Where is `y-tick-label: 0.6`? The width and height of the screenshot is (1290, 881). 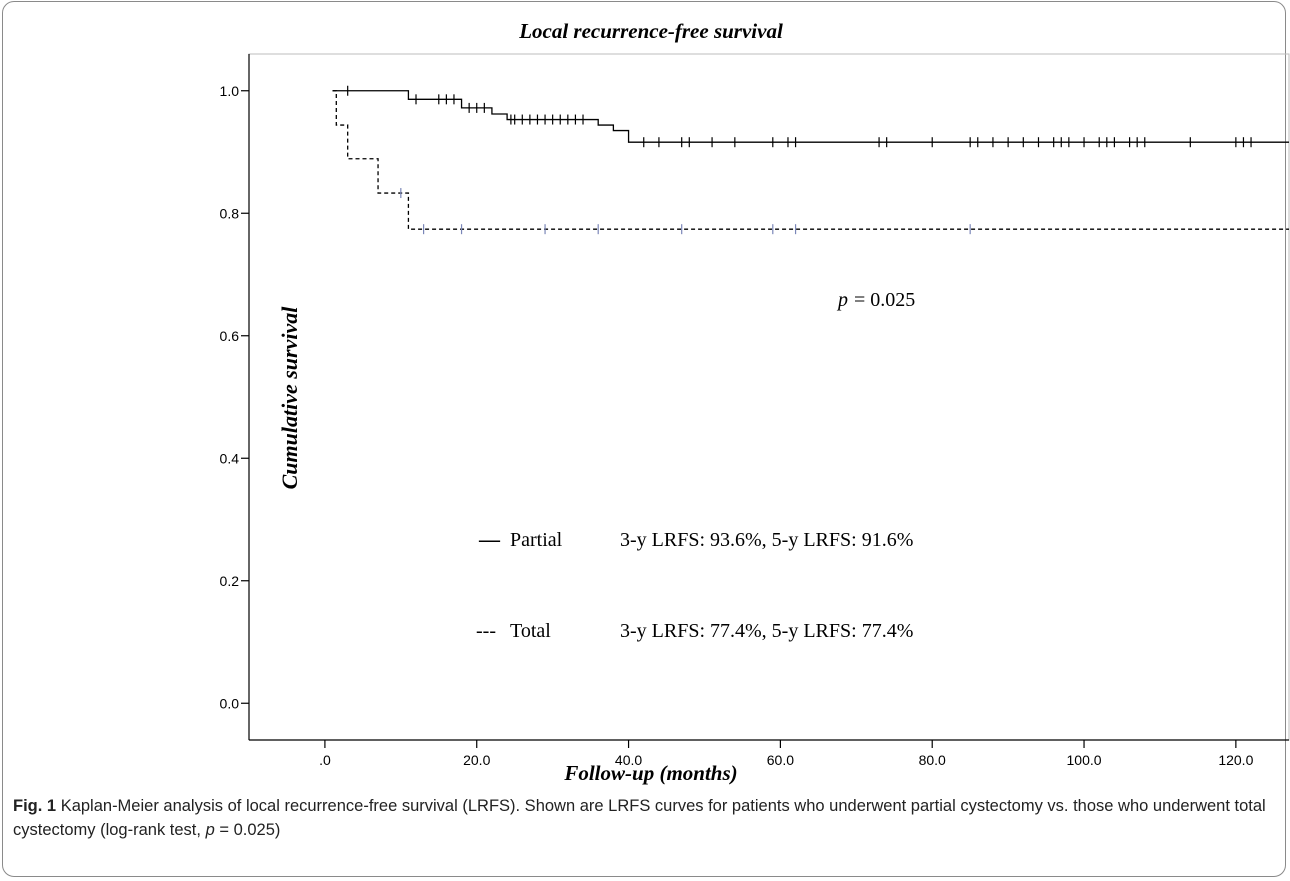
y-tick-label: 0.6 is located at coordinates (230, 336).